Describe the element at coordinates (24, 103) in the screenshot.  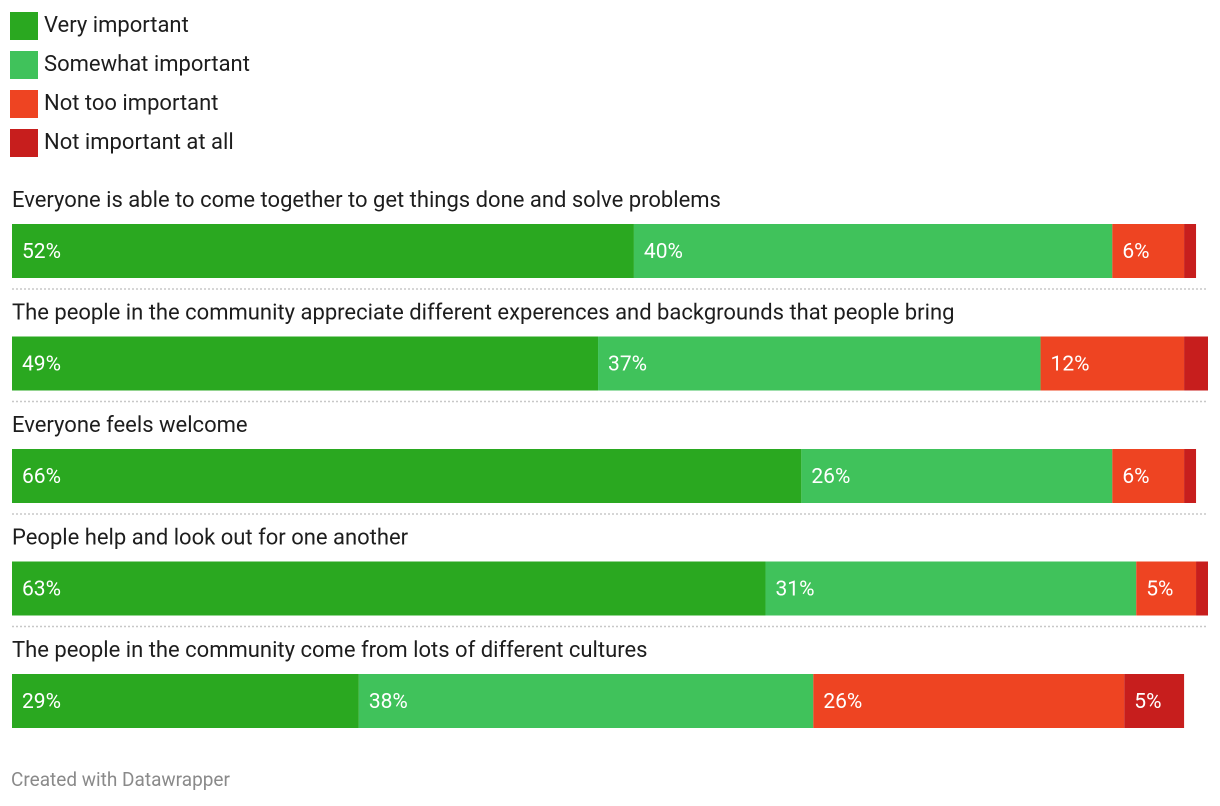
I see `legend-swatch-not-too-important` at that location.